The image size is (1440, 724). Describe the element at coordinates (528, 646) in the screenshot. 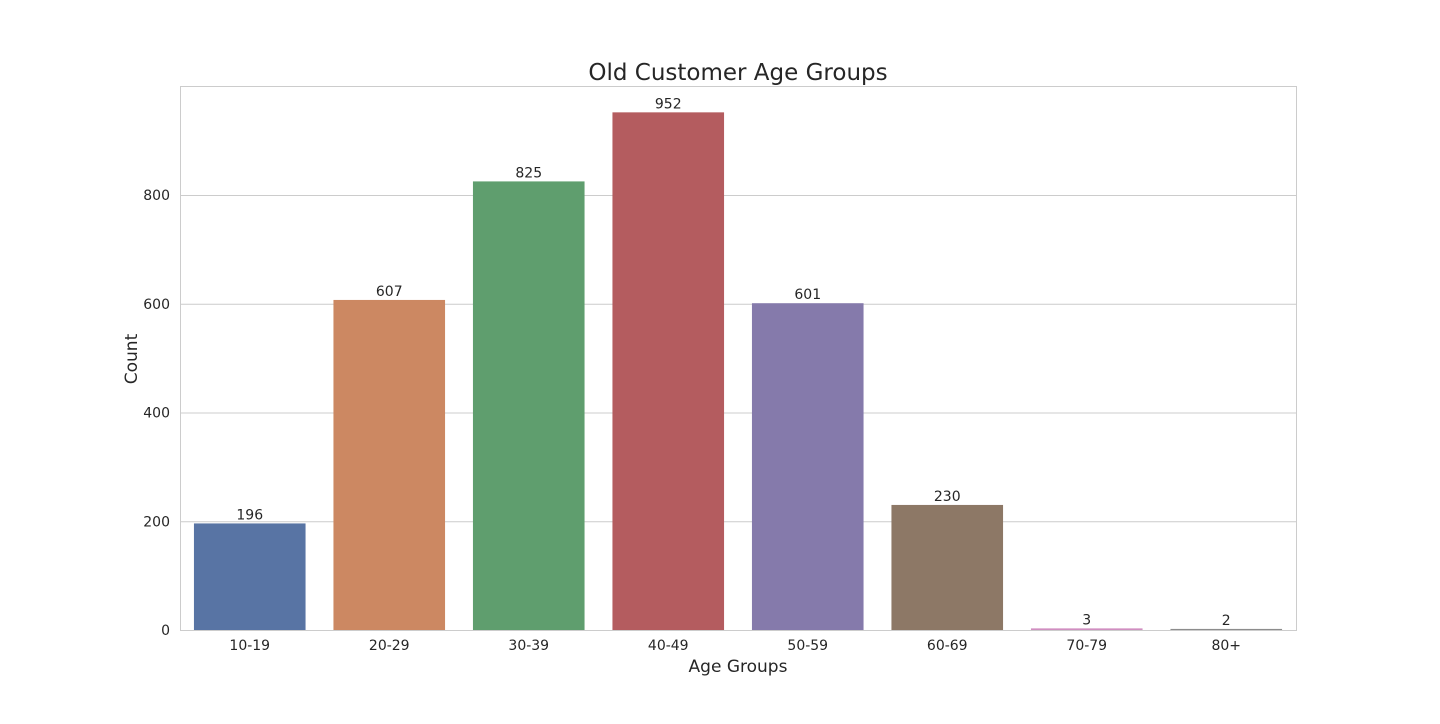

I see `x-tick-label: 30-39` at that location.